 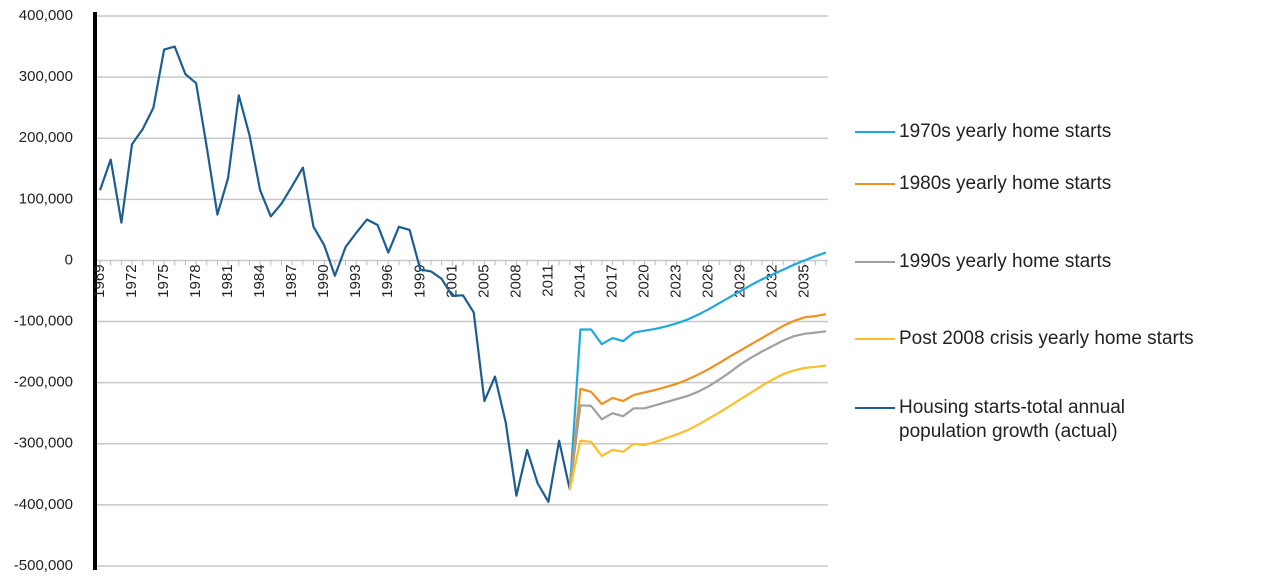 What do you see at coordinates (227, 280) in the screenshot?
I see `x-tick-label: 1981` at bounding box center [227, 280].